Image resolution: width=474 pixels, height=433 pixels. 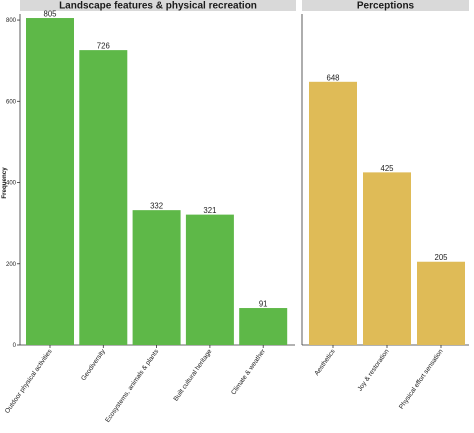 What do you see at coordinates (103, 46) in the screenshot?
I see `bar-value-label: 726` at bounding box center [103, 46].